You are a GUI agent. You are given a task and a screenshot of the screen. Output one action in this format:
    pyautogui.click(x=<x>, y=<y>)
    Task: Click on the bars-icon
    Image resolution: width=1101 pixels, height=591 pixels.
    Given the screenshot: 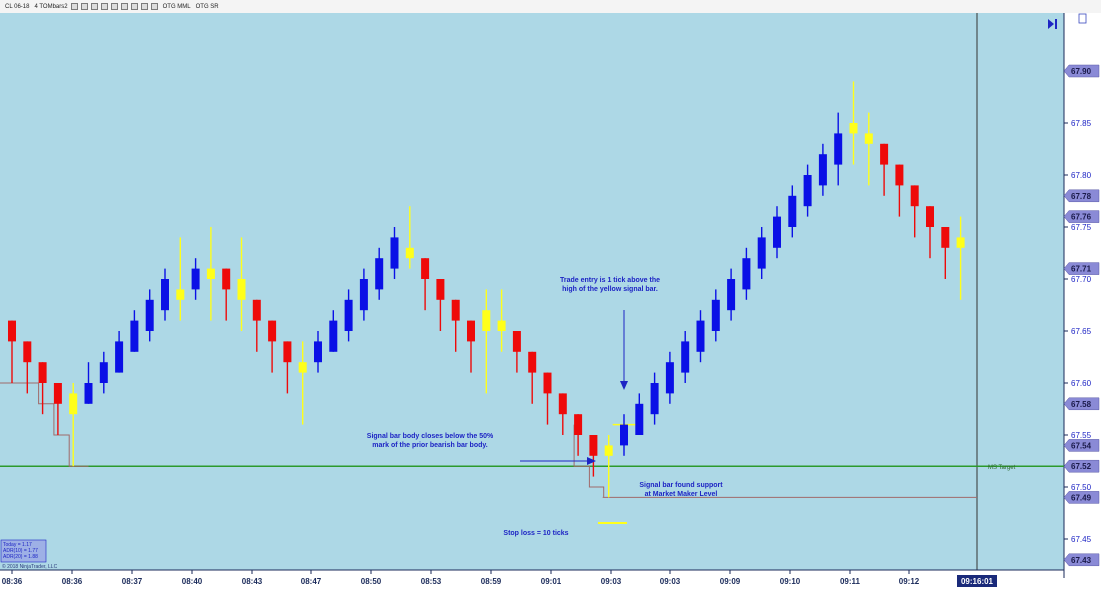 What is the action you would take?
    pyautogui.click(x=74, y=6)
    